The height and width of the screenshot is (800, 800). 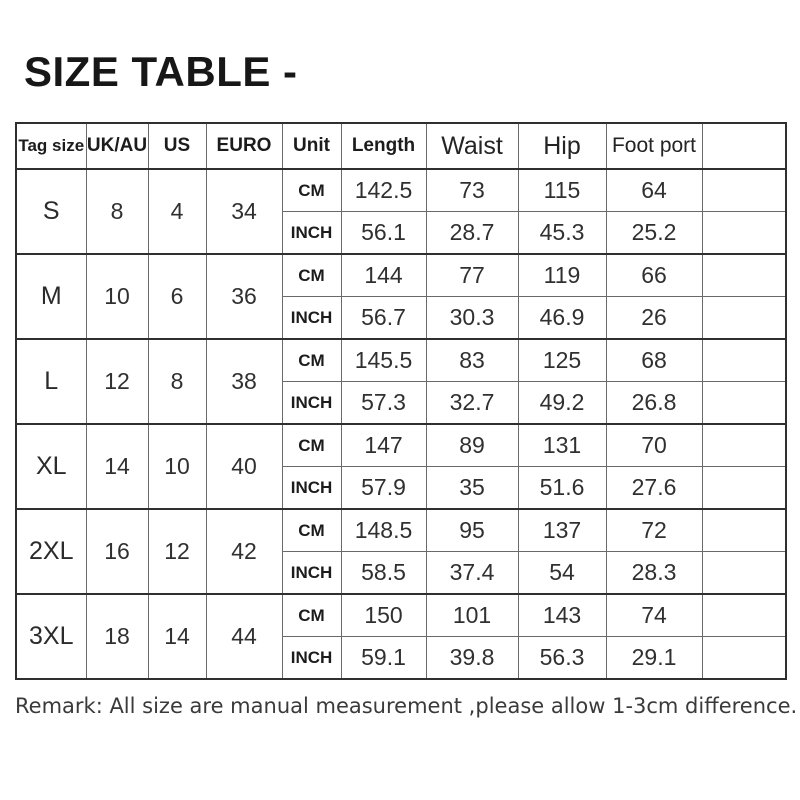 I want to click on cell-uk-au: 16, so click(x=117, y=551).